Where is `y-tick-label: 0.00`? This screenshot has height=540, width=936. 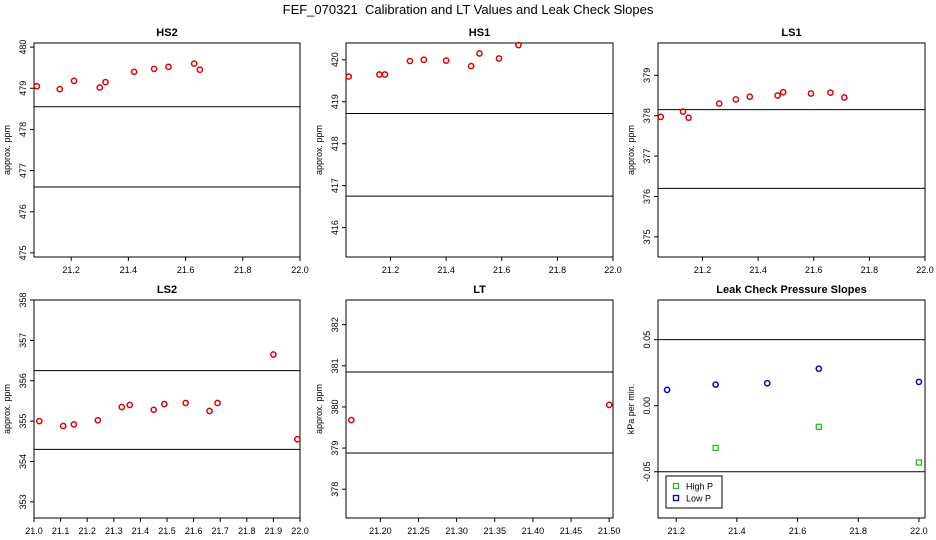
y-tick-label: 0.00 is located at coordinates (647, 406).